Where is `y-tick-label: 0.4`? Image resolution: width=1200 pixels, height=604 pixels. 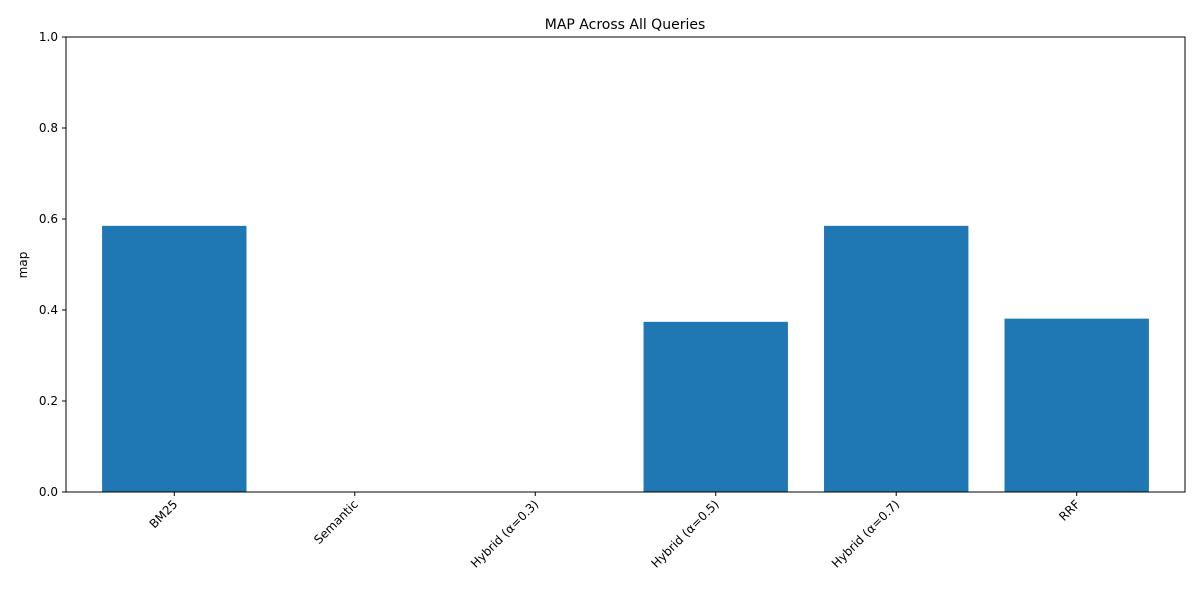 y-tick-label: 0.4 is located at coordinates (48, 310).